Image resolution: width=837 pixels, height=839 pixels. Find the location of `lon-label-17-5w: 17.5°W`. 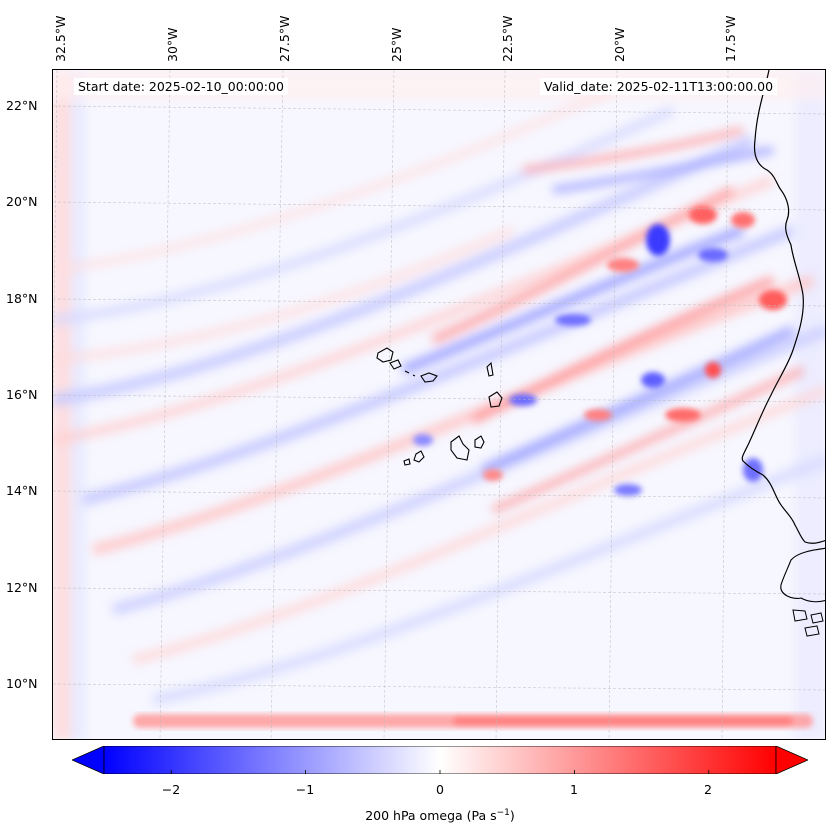

lon-label-17-5w: 17.5°W is located at coordinates (730, 38).